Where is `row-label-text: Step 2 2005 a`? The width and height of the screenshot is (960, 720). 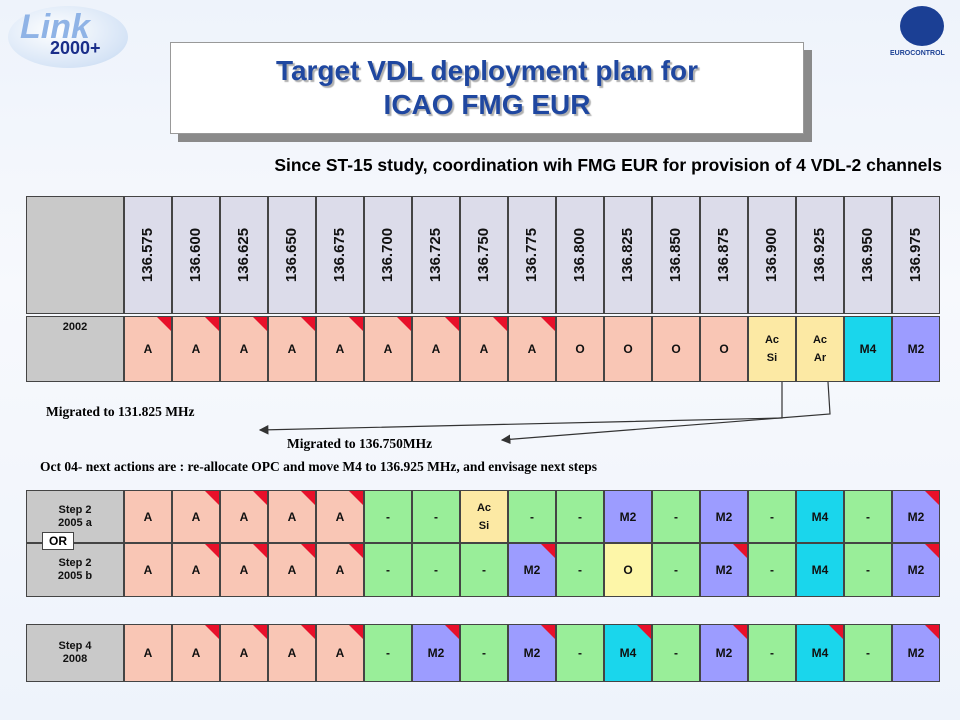
row-label-text: Step 2 2005 a is located at coordinates (75, 516).